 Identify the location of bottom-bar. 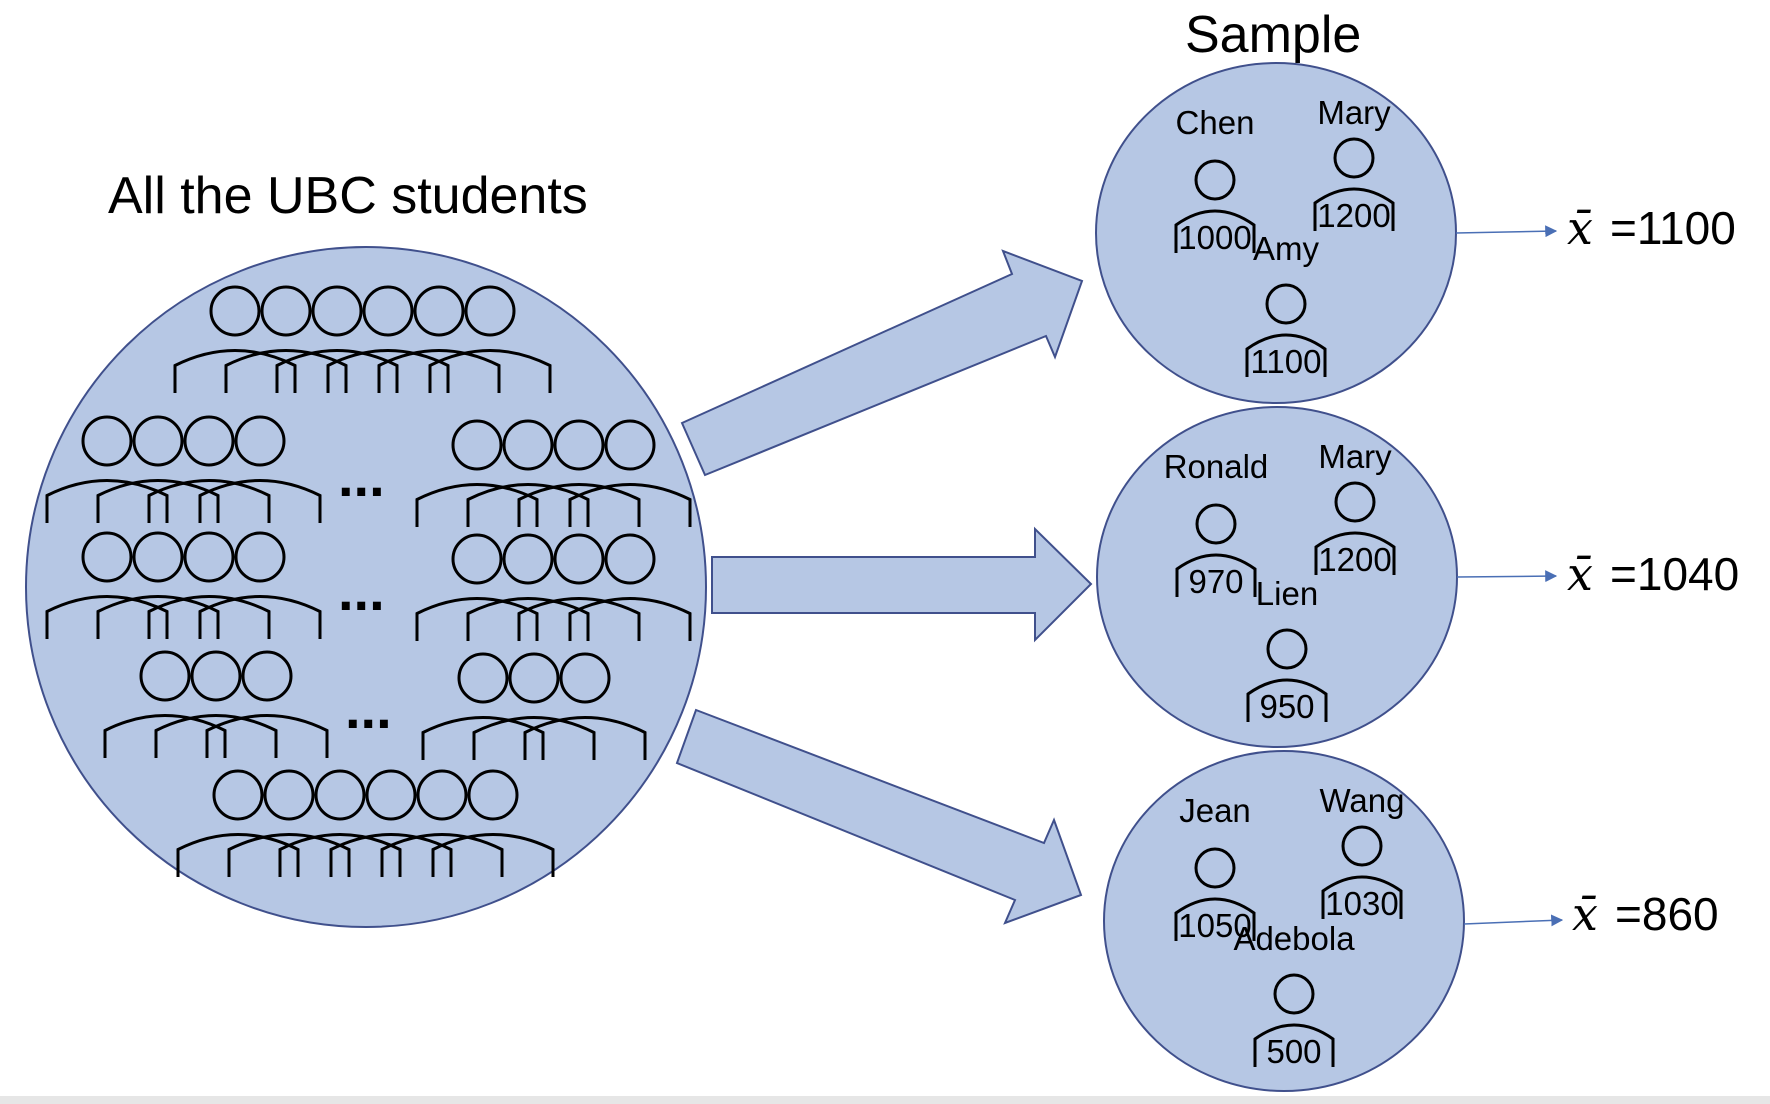
(885, 1100).